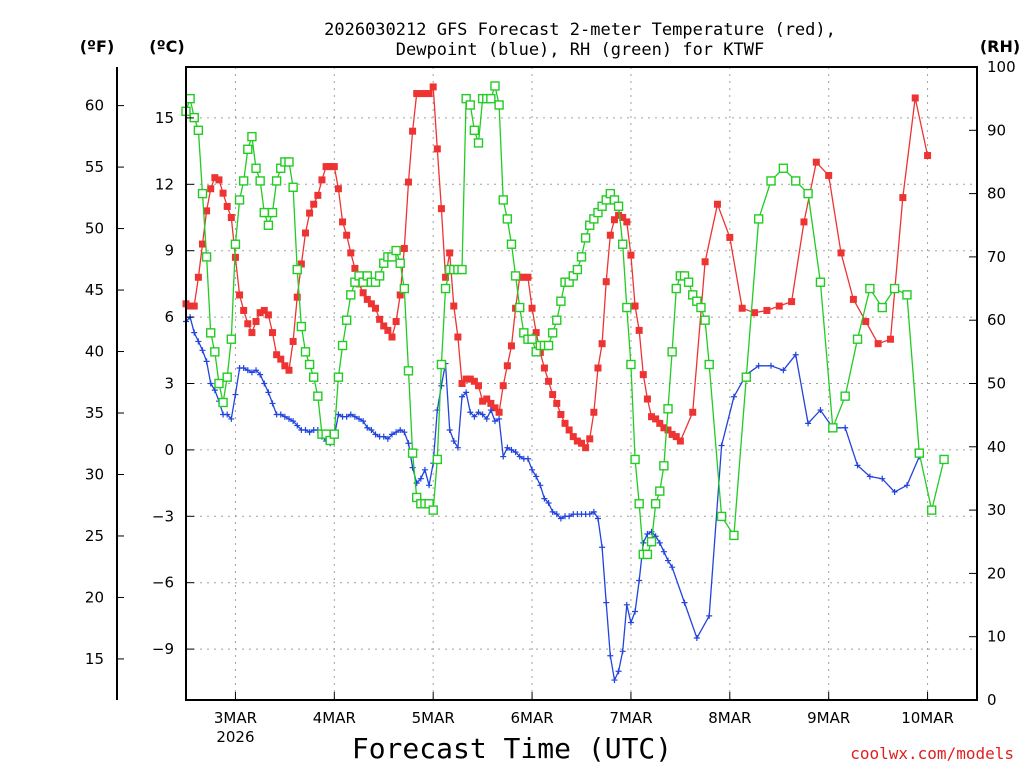 Image resolution: width=1024 pixels, height=768 pixels. I want to click on rh-tick-label: 80, so click(996, 194).